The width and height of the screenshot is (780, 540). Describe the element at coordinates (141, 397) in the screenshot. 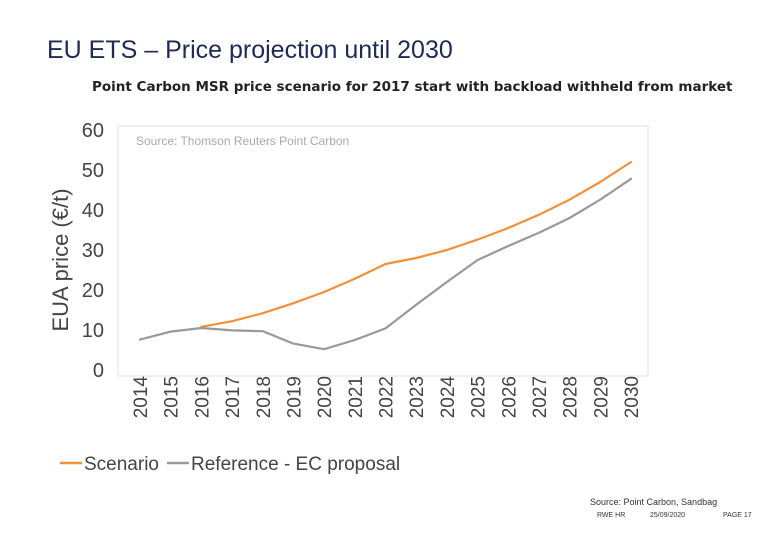

I see `x-tick-label: 2014` at that location.